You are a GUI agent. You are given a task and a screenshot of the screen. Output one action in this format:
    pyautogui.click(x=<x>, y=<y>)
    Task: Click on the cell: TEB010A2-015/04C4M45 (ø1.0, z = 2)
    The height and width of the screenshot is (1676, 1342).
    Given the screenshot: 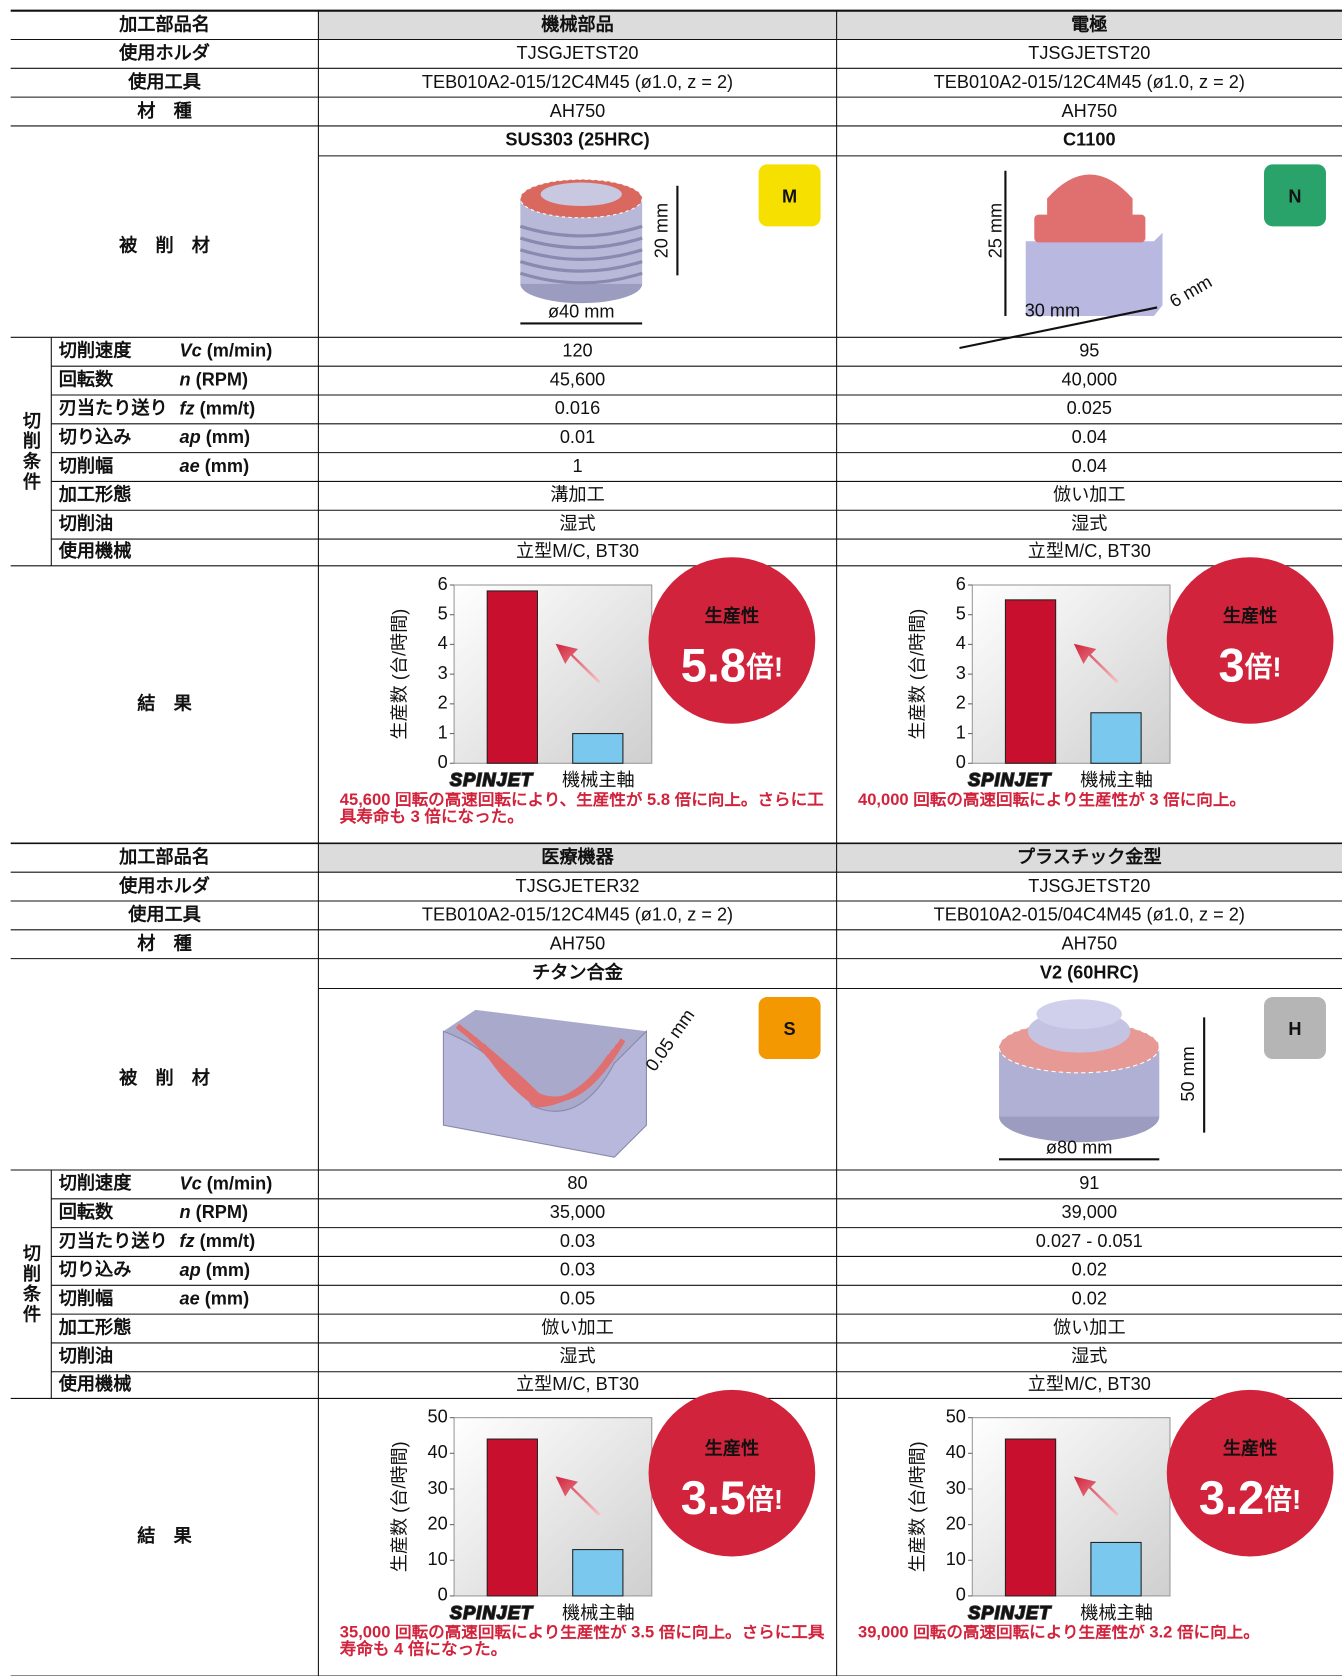 What is the action you would take?
    pyautogui.click(x=1089, y=915)
    